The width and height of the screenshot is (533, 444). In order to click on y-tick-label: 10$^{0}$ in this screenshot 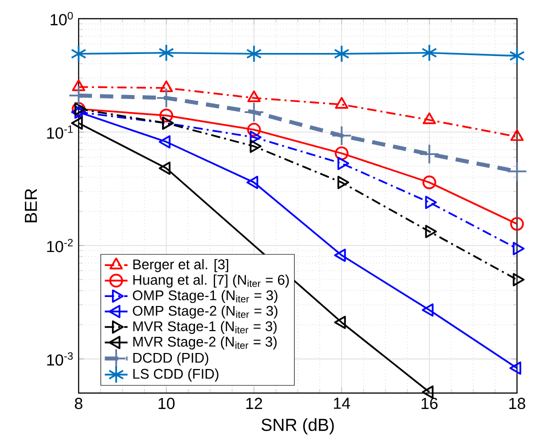, I will do `click(61, 19)`.